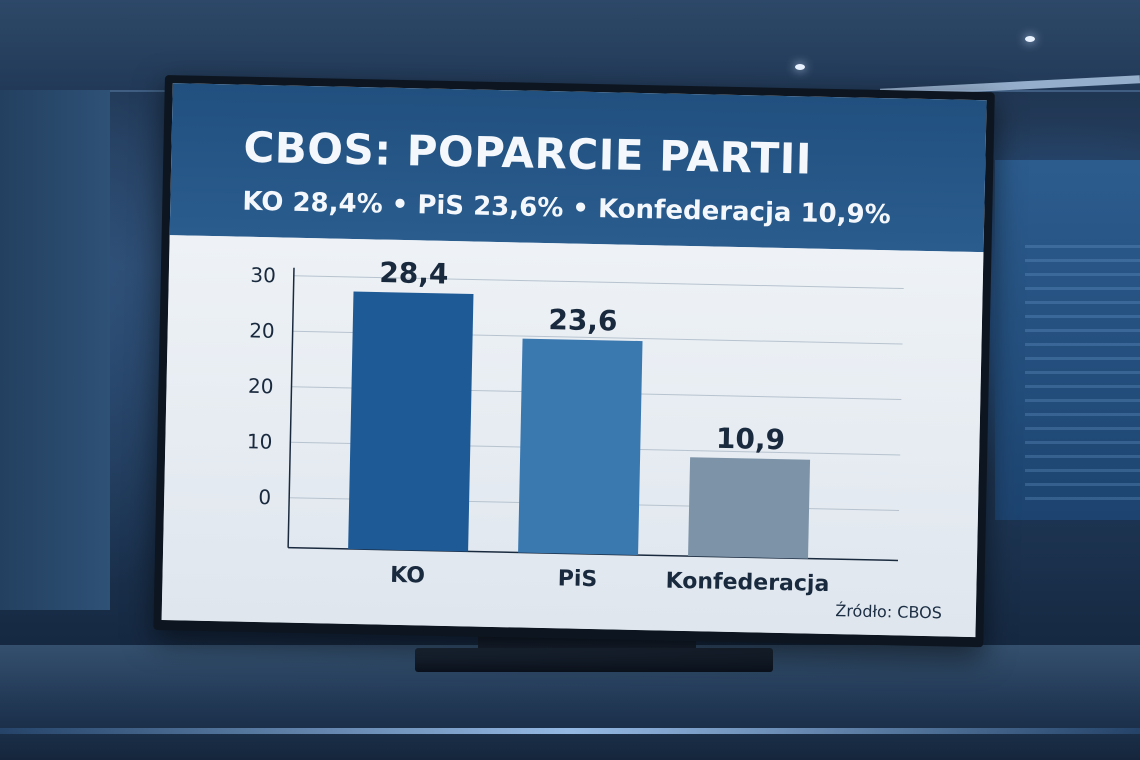  Describe the element at coordinates (260, 441) in the screenshot. I see `y-tick-label: 10` at that location.